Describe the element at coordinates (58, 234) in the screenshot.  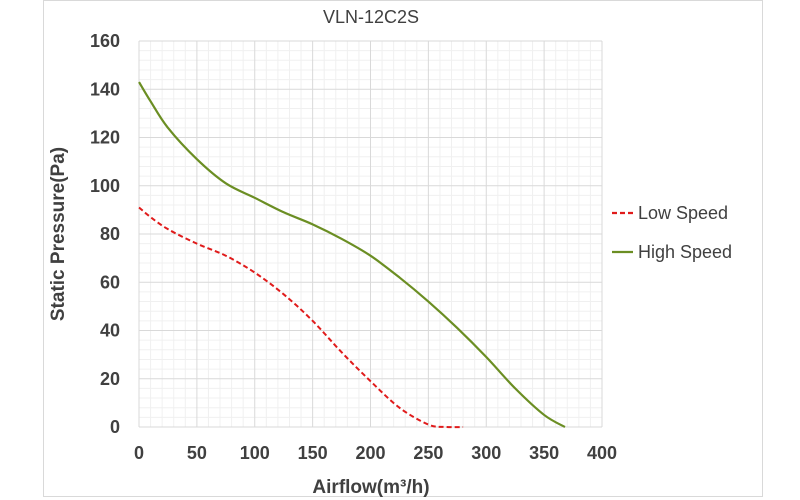
I see `y-axis-label: Static Pressure(Pa)` at that location.